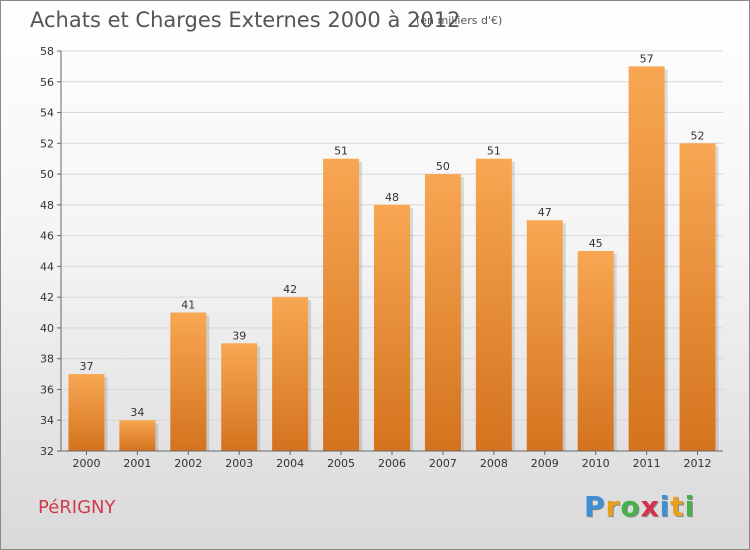 The image size is (750, 550). I want to click on y-tick-label-48: 48, so click(47, 205).